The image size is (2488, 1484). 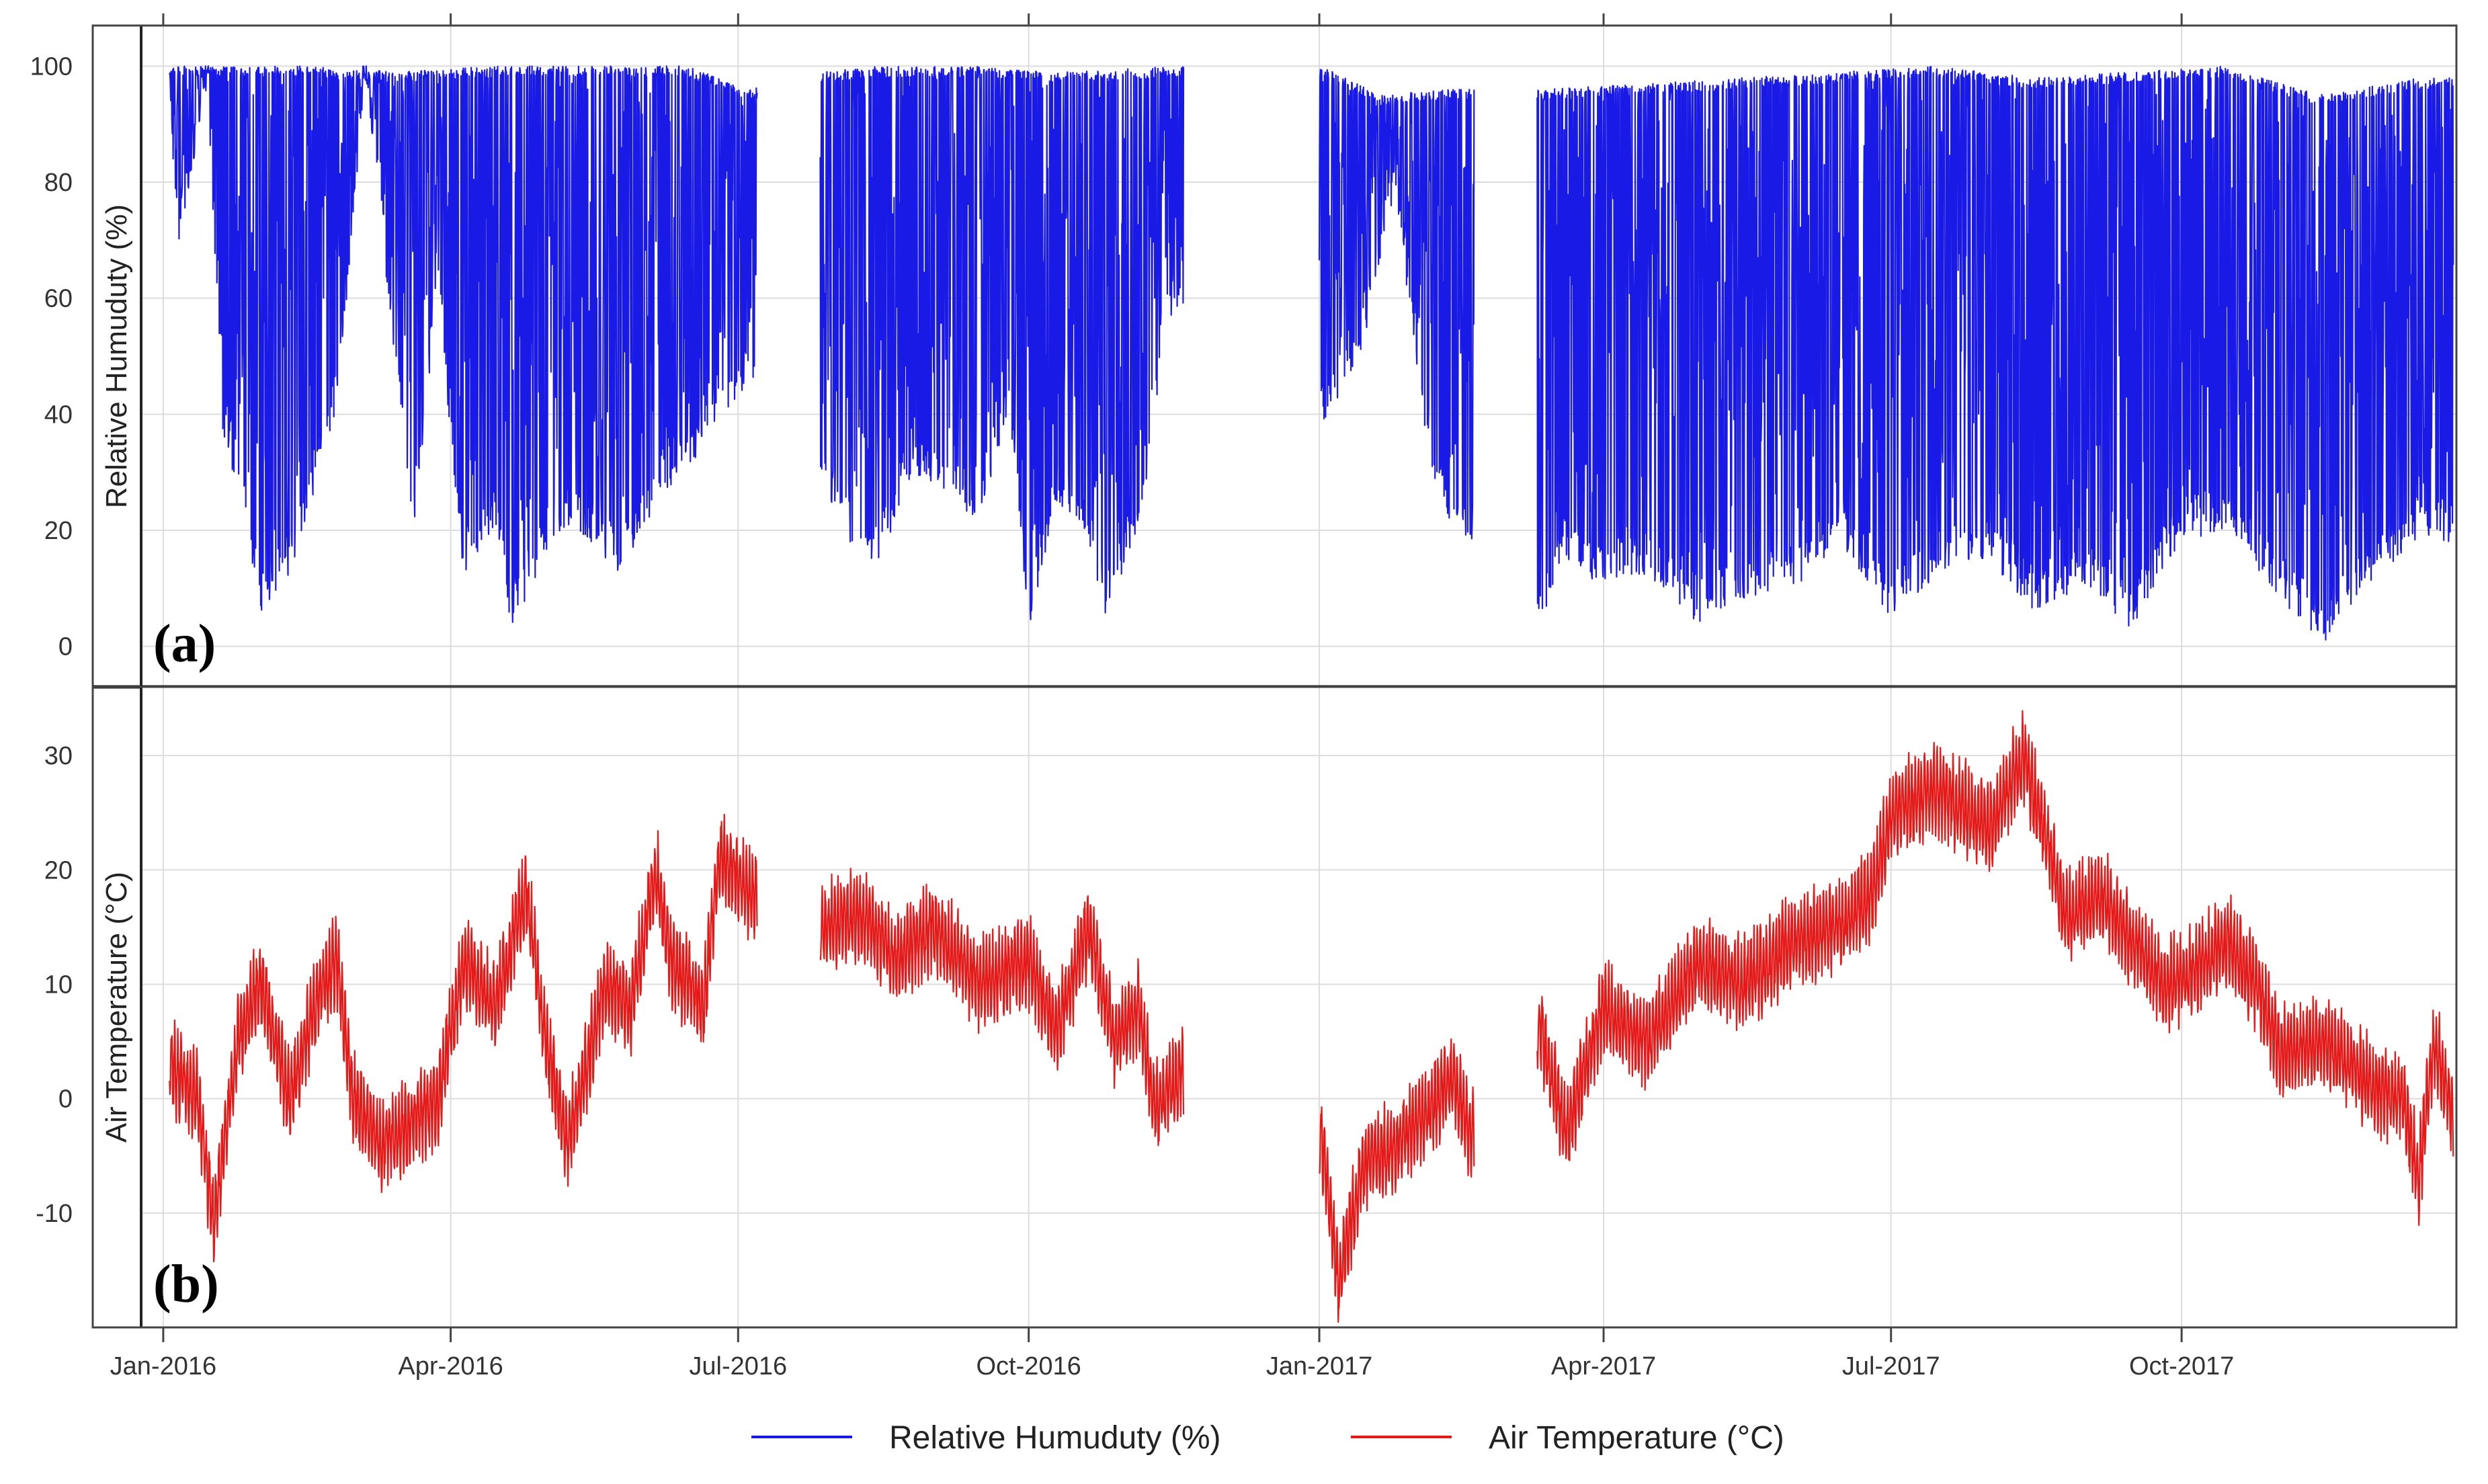 What do you see at coordinates (1029, 1366) in the screenshot?
I see `x-tick-label: Oct-2016` at bounding box center [1029, 1366].